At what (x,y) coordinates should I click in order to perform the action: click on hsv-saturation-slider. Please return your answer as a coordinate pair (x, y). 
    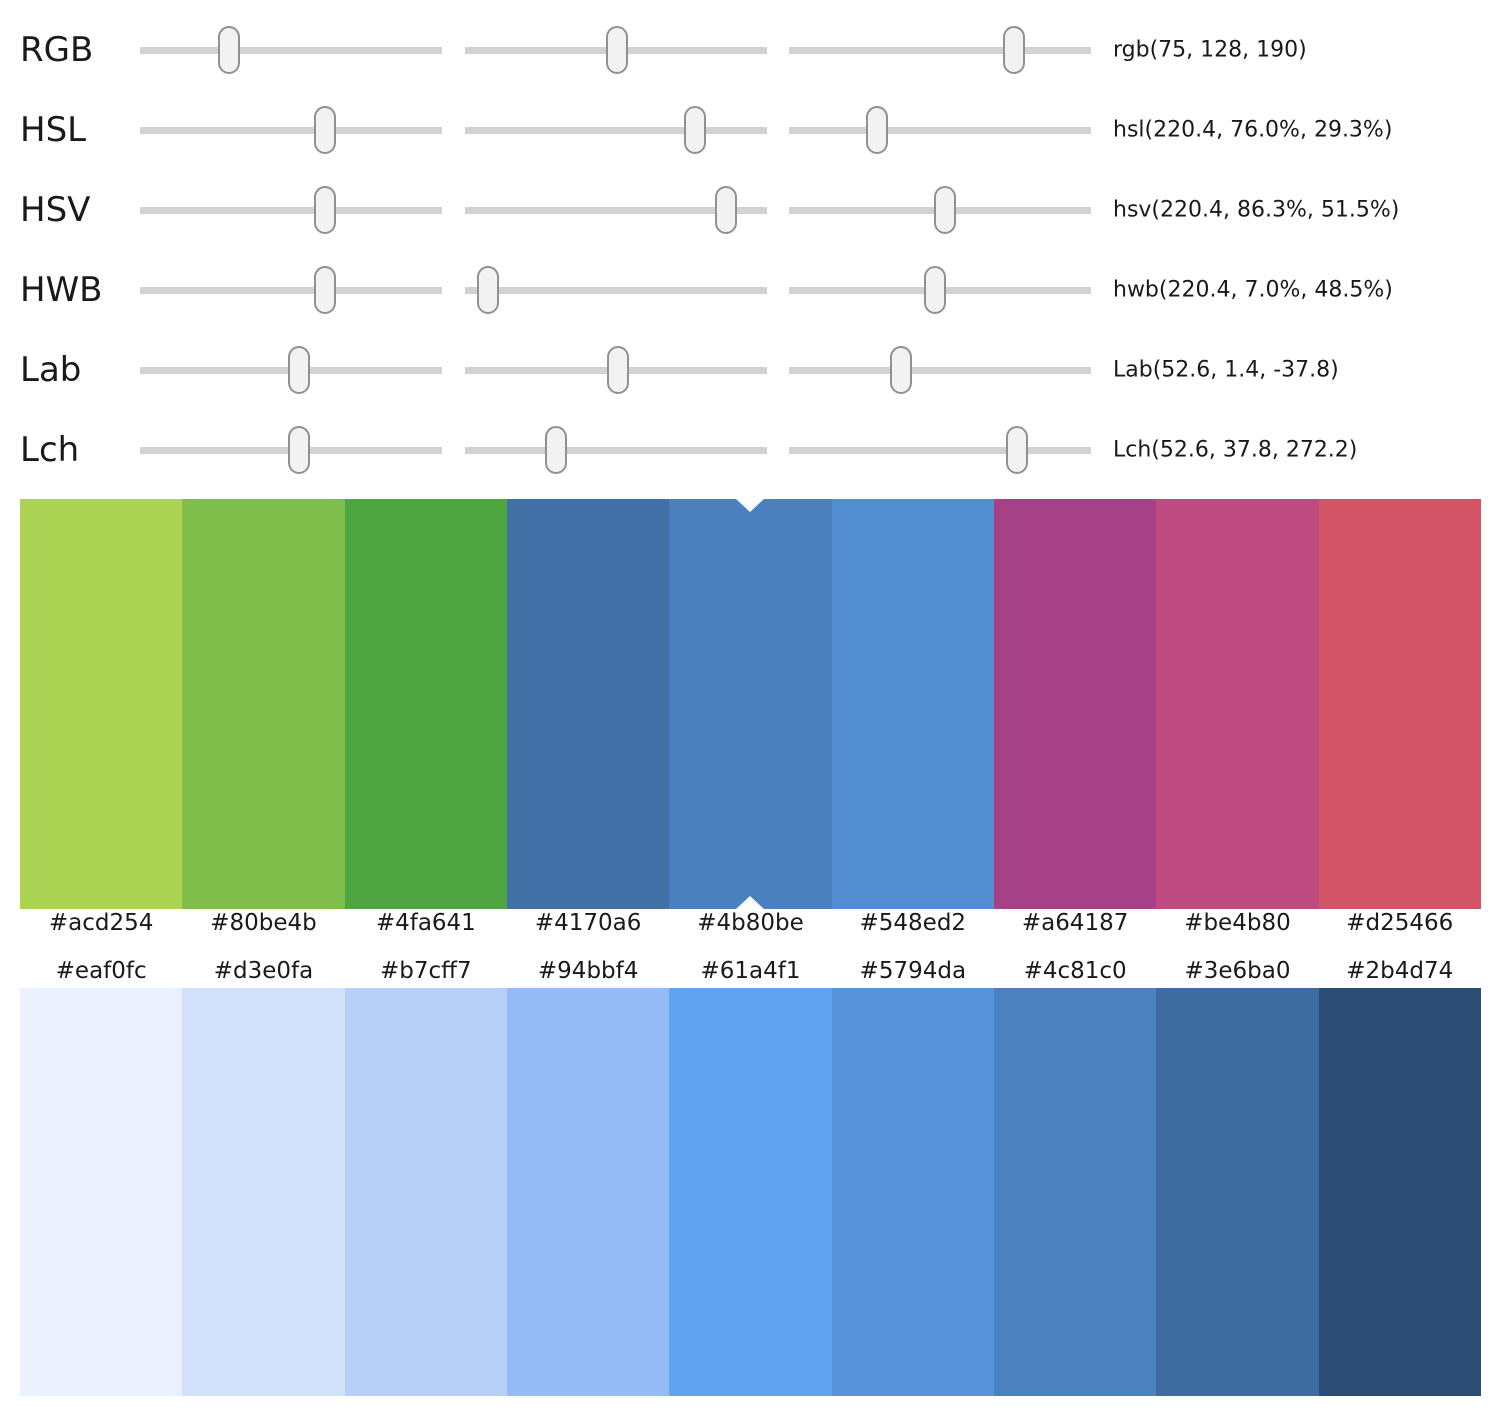
    Looking at the image, I should click on (616, 210).